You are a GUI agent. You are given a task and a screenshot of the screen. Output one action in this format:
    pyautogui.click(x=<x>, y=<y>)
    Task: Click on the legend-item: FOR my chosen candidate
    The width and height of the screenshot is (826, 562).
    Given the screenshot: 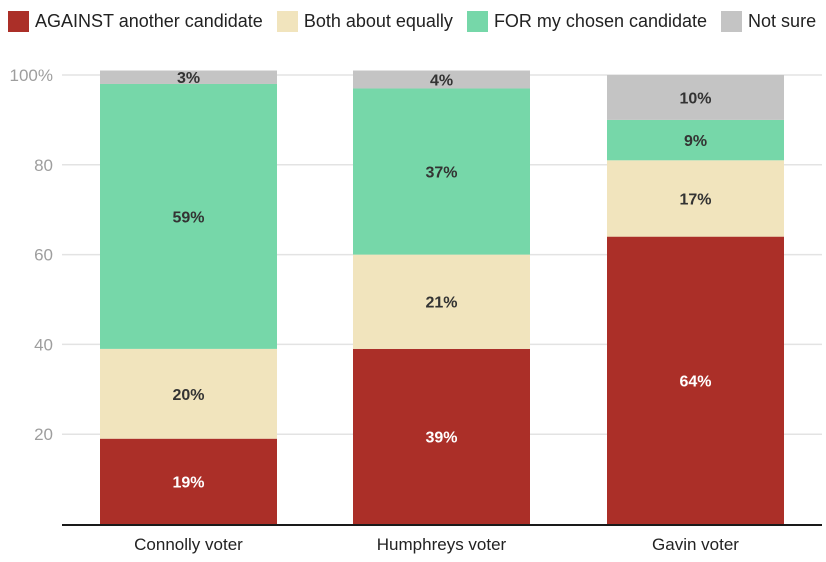 What is the action you would take?
    pyautogui.click(x=587, y=21)
    